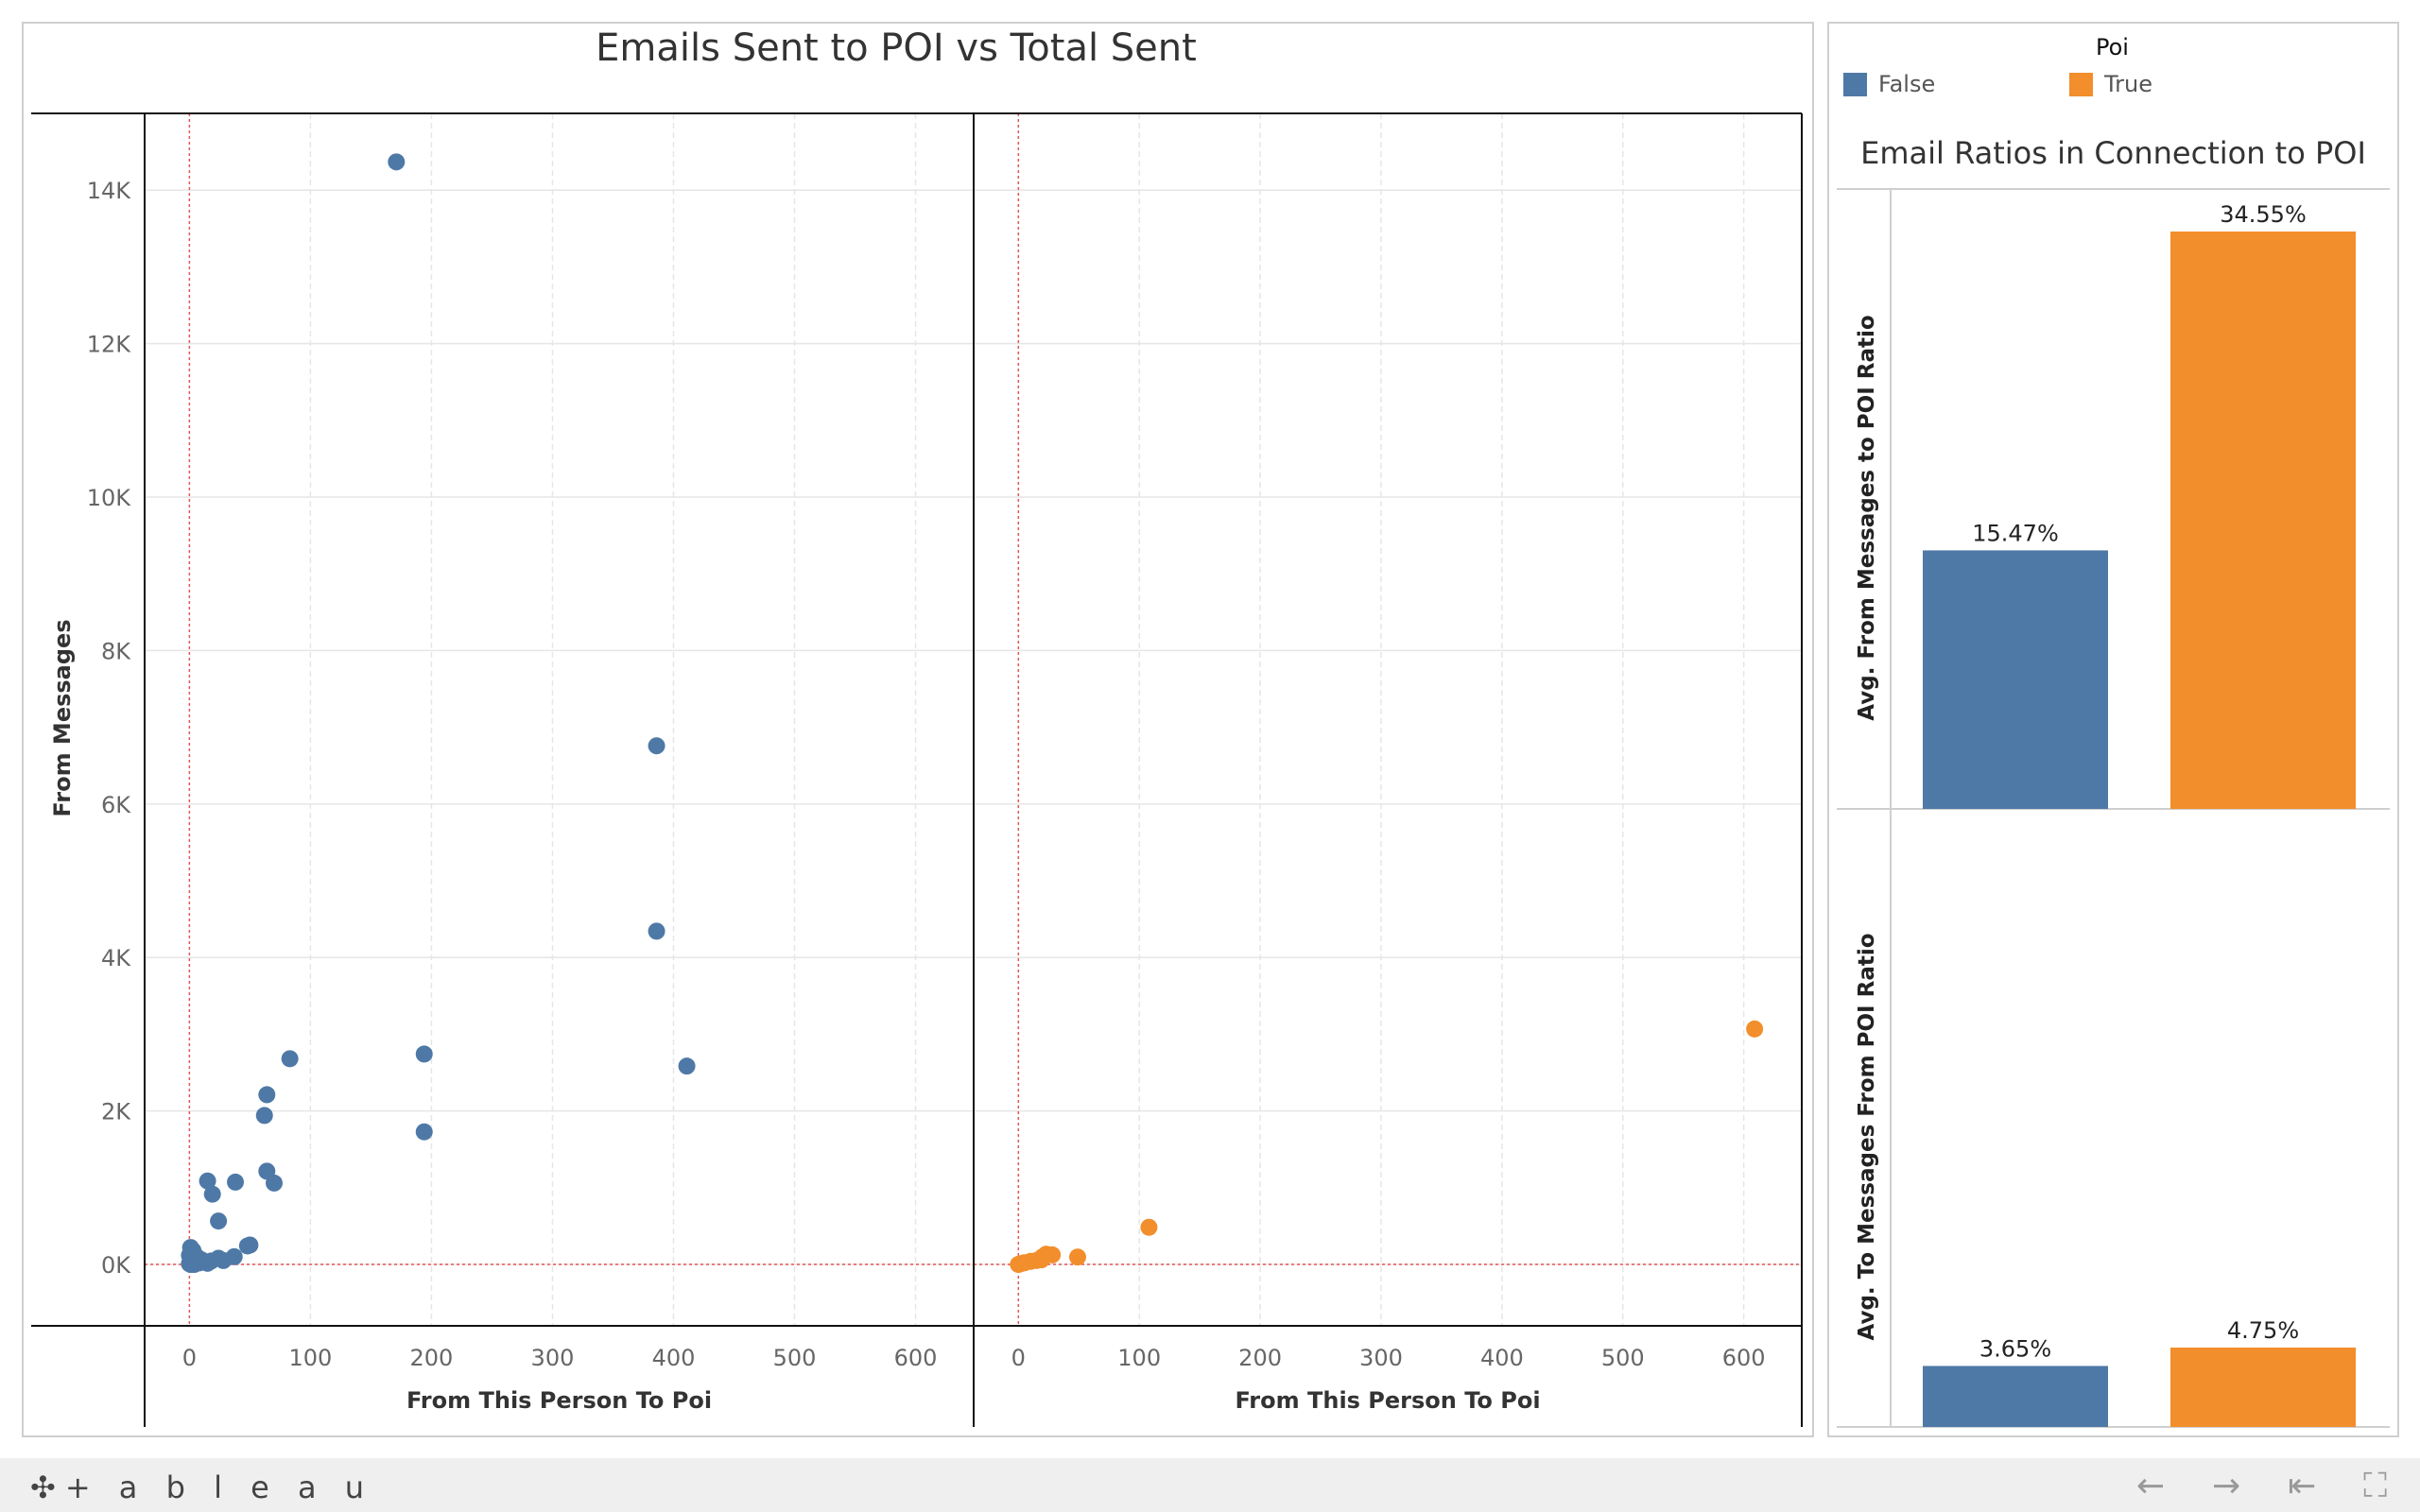  Describe the element at coordinates (2081, 84) in the screenshot. I see `legend-swatch-true` at that location.